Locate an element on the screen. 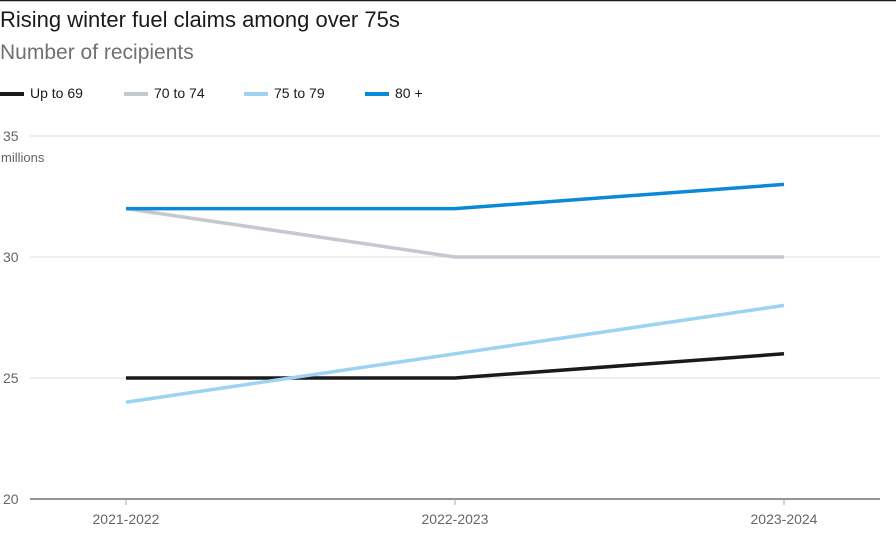 The image size is (896, 544). legend-item: Up to 69 is located at coordinates (41, 93).